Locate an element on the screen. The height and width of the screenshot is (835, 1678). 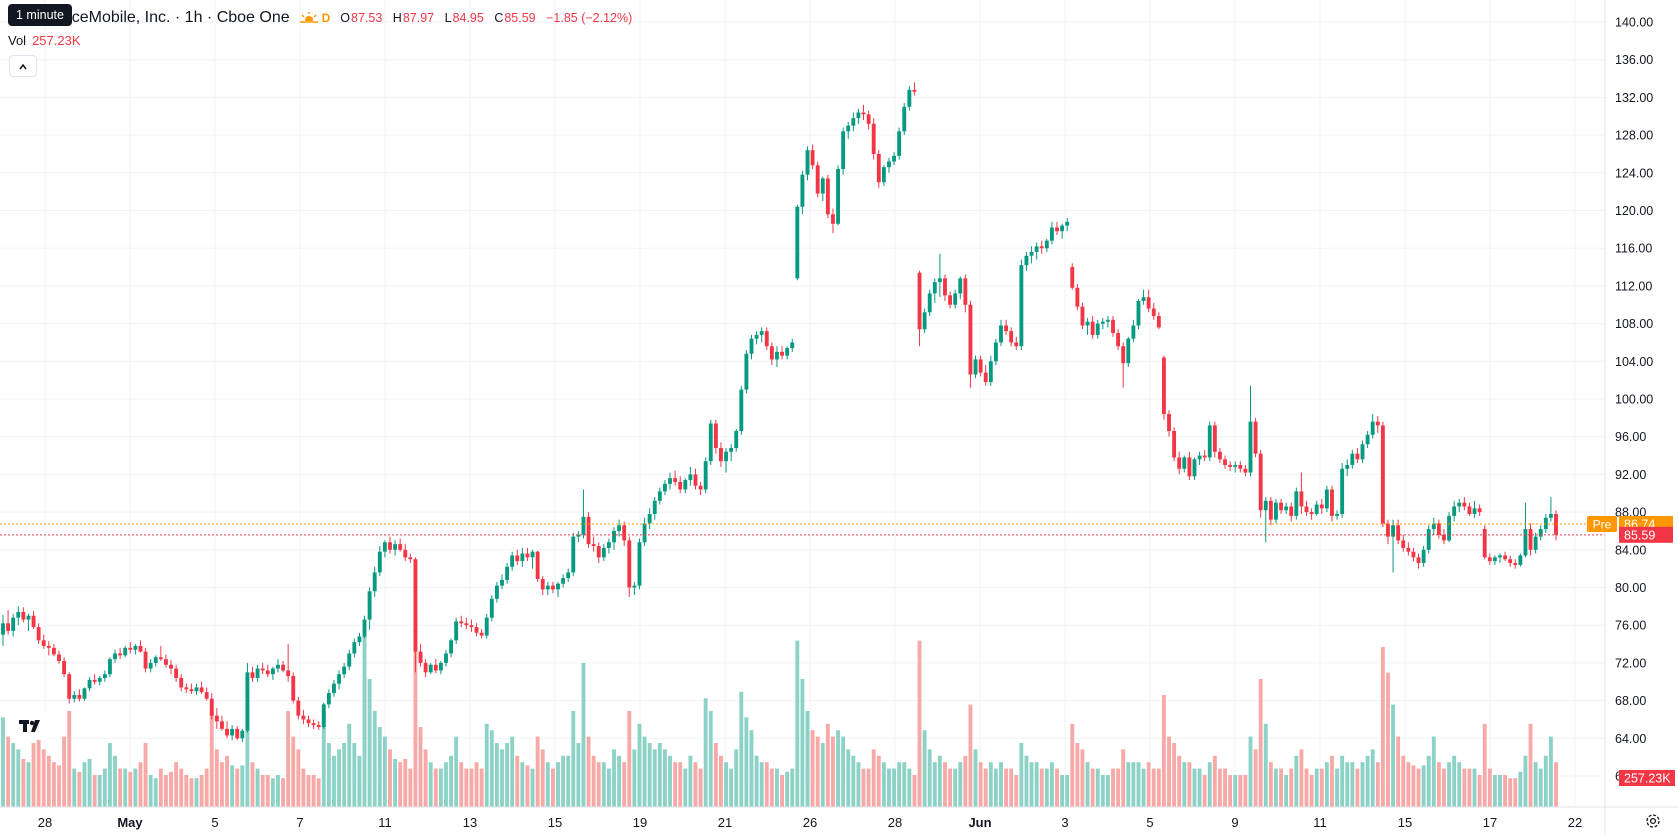
settings-gear-icon is located at coordinates (1653, 821).